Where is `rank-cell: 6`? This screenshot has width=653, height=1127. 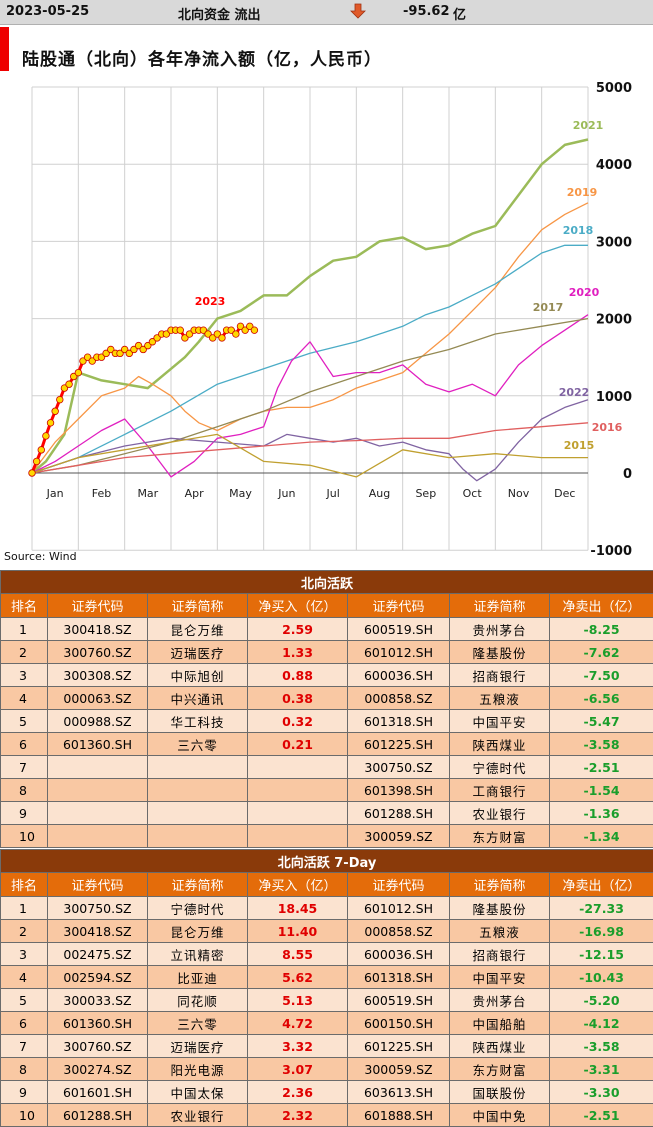
rank-cell: 6 is located at coordinates (24, 744).